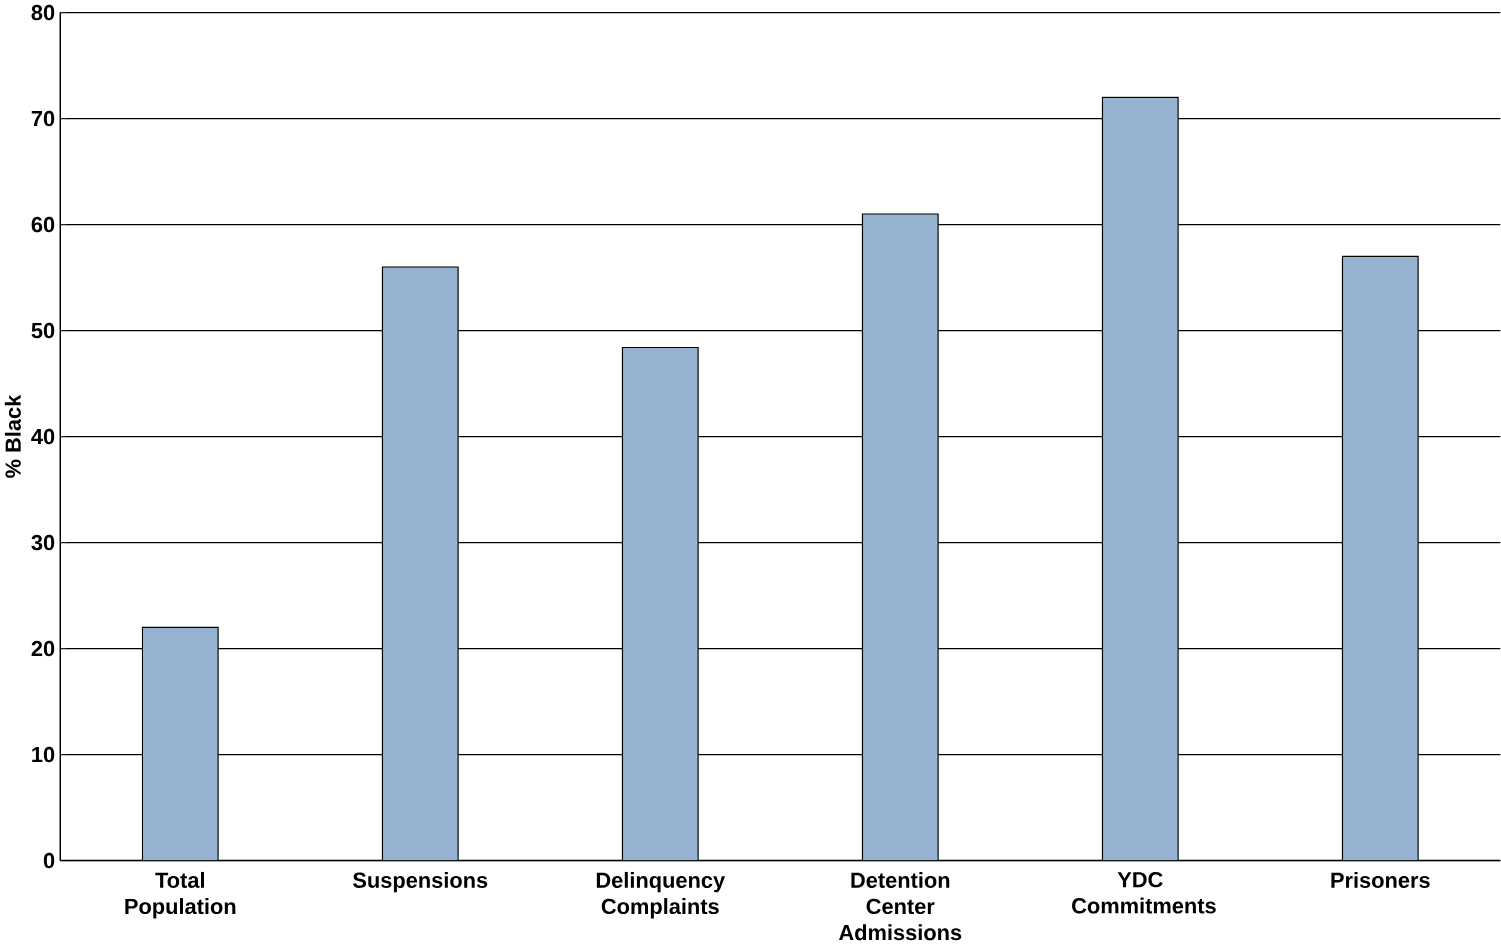 This screenshot has width=1501, height=945. Describe the element at coordinates (180, 895) in the screenshot. I see `x-tick-label: Total Population` at that location.